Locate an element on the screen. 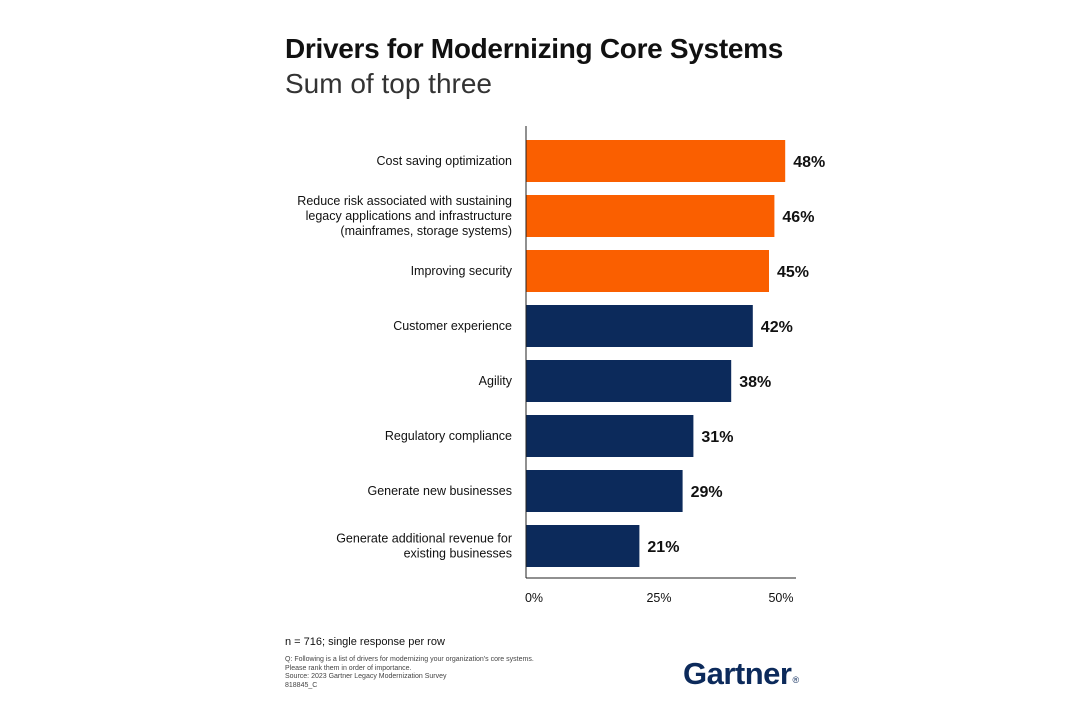  fine-print-line: 818845_C is located at coordinates (301, 685).